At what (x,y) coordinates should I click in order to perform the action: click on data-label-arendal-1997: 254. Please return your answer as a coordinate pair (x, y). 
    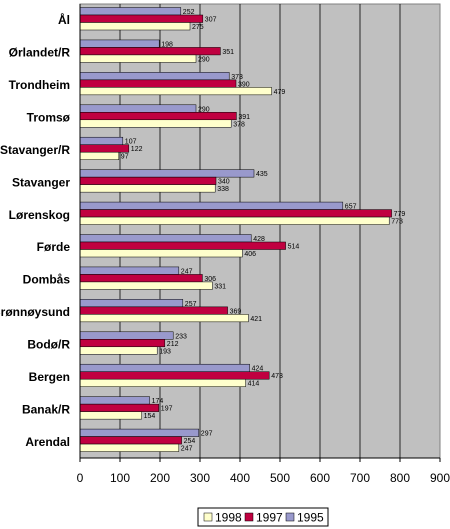
    Looking at the image, I should click on (190, 441).